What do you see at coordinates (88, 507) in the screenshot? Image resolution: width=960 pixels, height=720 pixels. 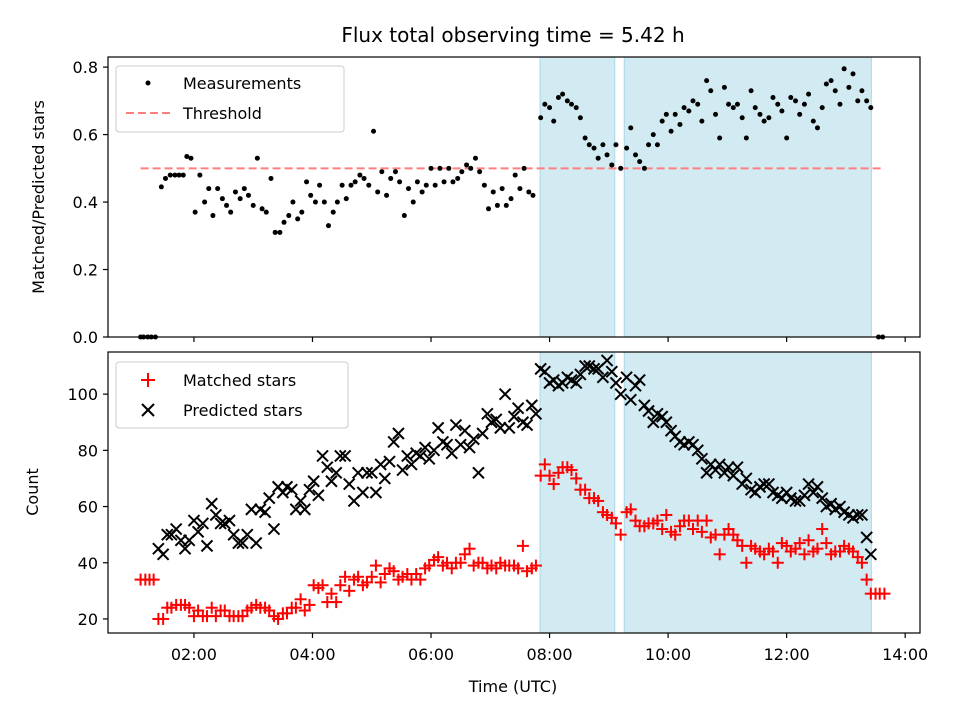 I see `bottom-ytick-label: 60` at bounding box center [88, 507].